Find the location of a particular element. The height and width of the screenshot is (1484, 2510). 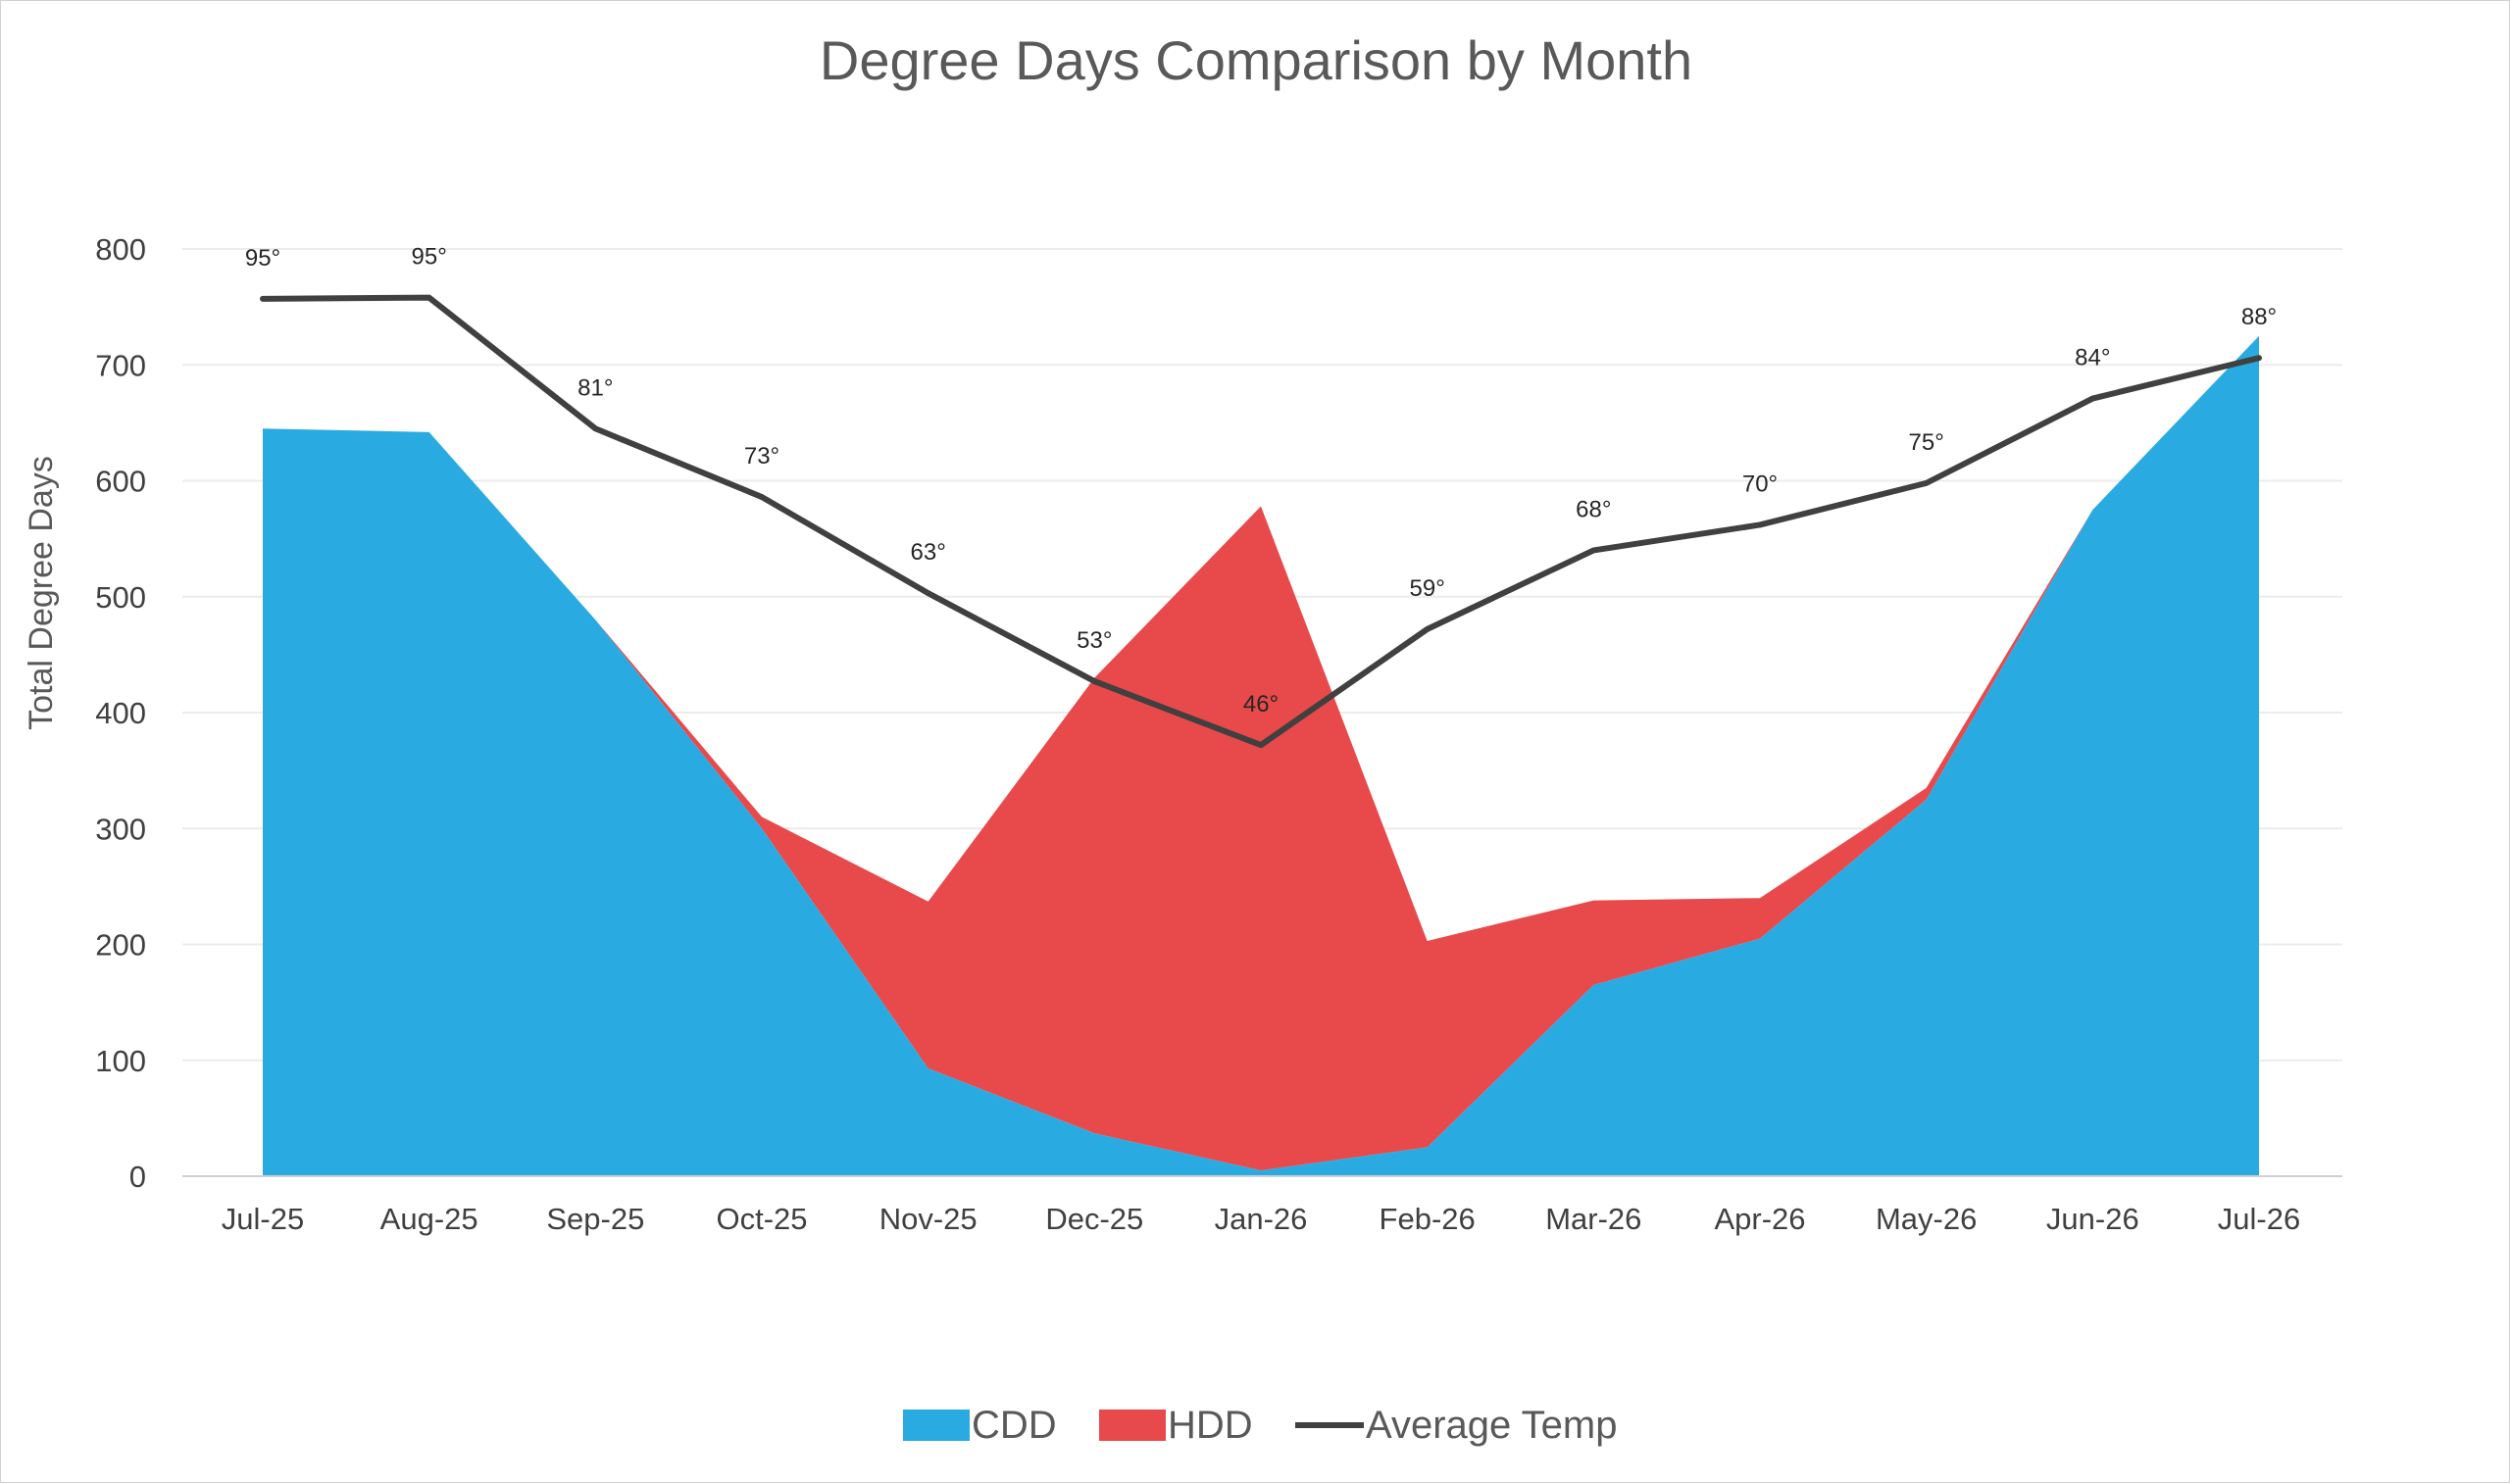

x-tick-label: Sep-25 is located at coordinates (595, 1219).